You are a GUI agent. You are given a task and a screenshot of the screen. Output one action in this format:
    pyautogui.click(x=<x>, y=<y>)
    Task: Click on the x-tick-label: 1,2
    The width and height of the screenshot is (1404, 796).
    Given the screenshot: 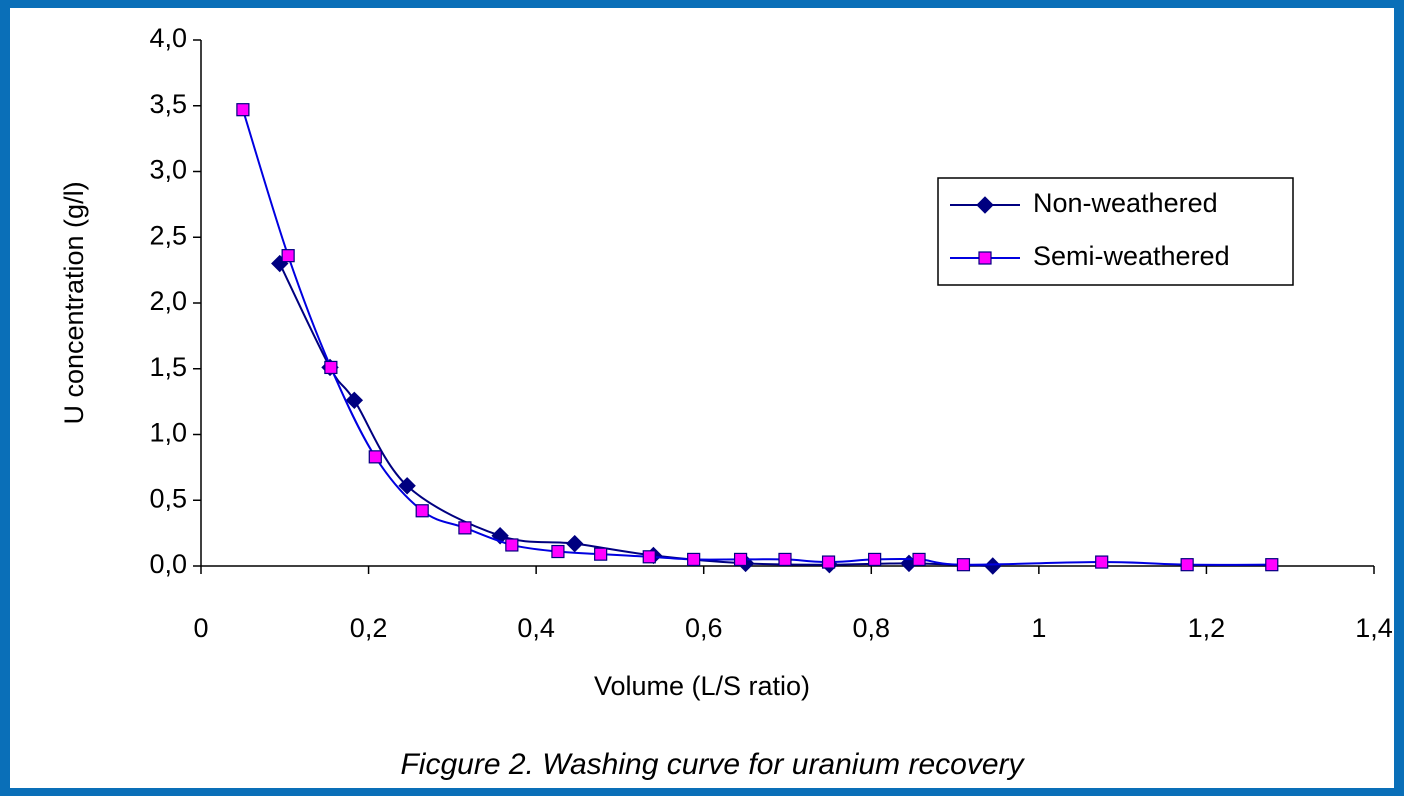 What is the action you would take?
    pyautogui.click(x=1207, y=628)
    